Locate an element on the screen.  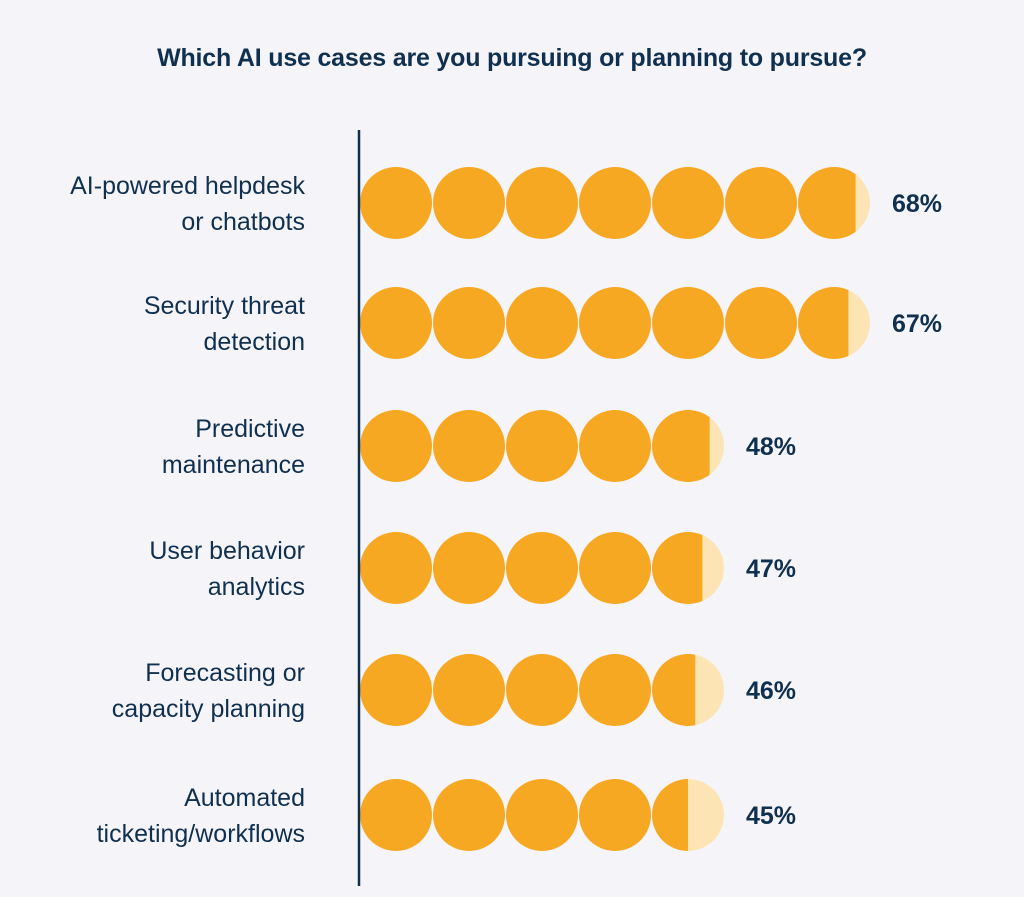
chart-row: Security threat detection 67% is located at coordinates (543, 323).